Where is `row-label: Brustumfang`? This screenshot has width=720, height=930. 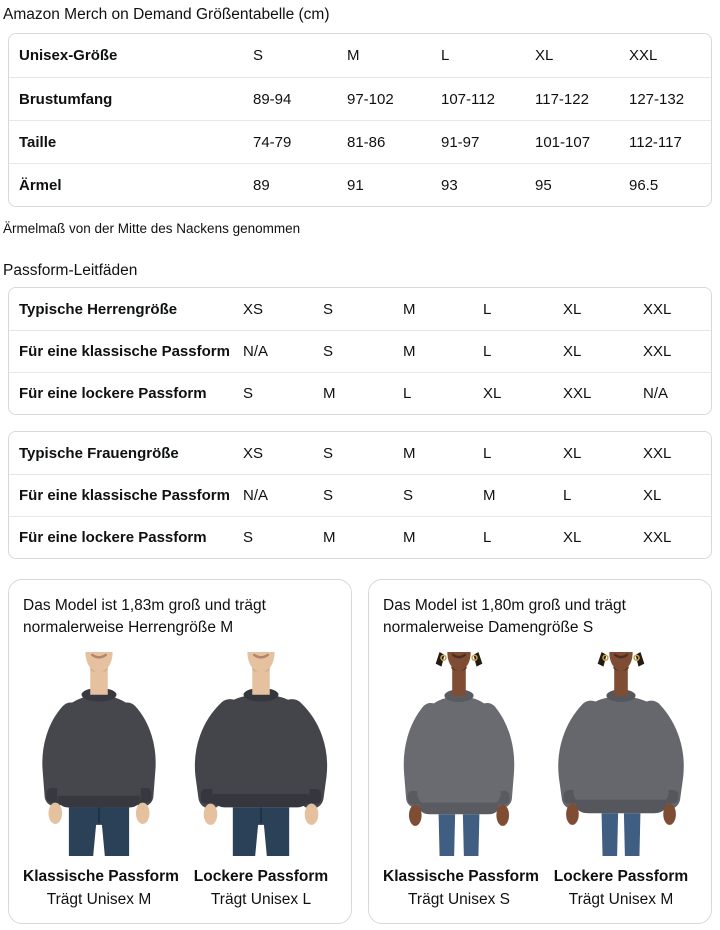 row-label: Brustumfang is located at coordinates (66, 99).